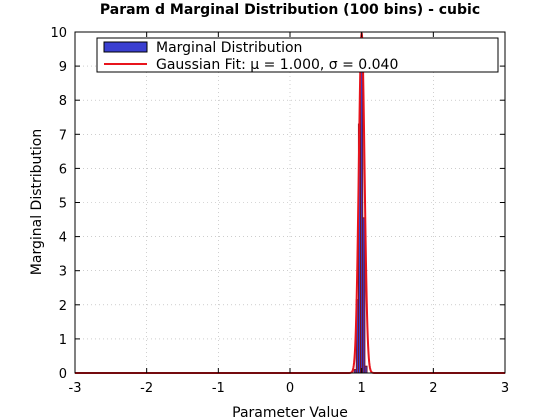 The width and height of the screenshot is (560, 420). I want to click on y-tick-label: 7, so click(63, 135).